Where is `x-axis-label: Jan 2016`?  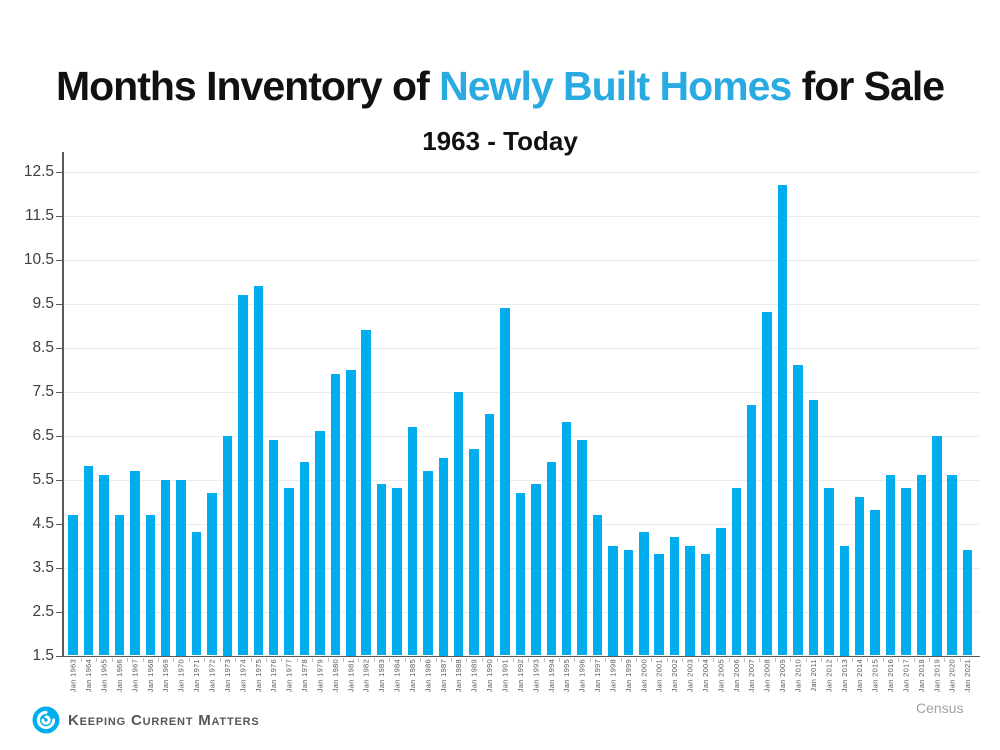 x-axis-label: Jan 2016 is located at coordinates (891, 676).